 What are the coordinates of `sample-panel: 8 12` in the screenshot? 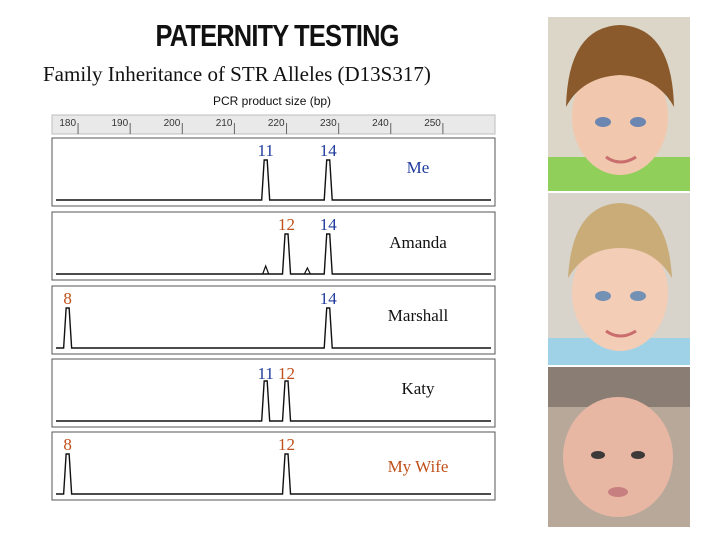 It's located at (273, 466).